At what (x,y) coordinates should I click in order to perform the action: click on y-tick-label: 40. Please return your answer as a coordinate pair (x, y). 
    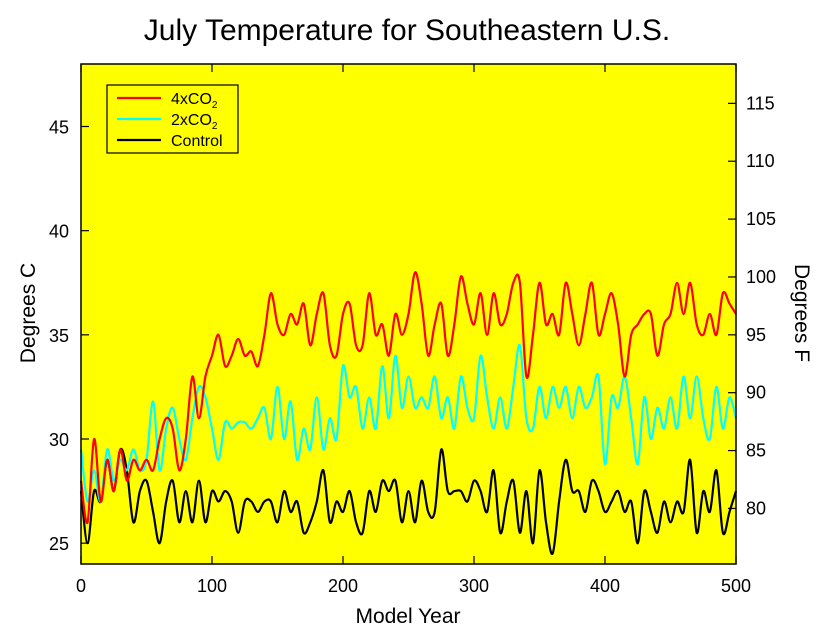
    Looking at the image, I should click on (59, 232).